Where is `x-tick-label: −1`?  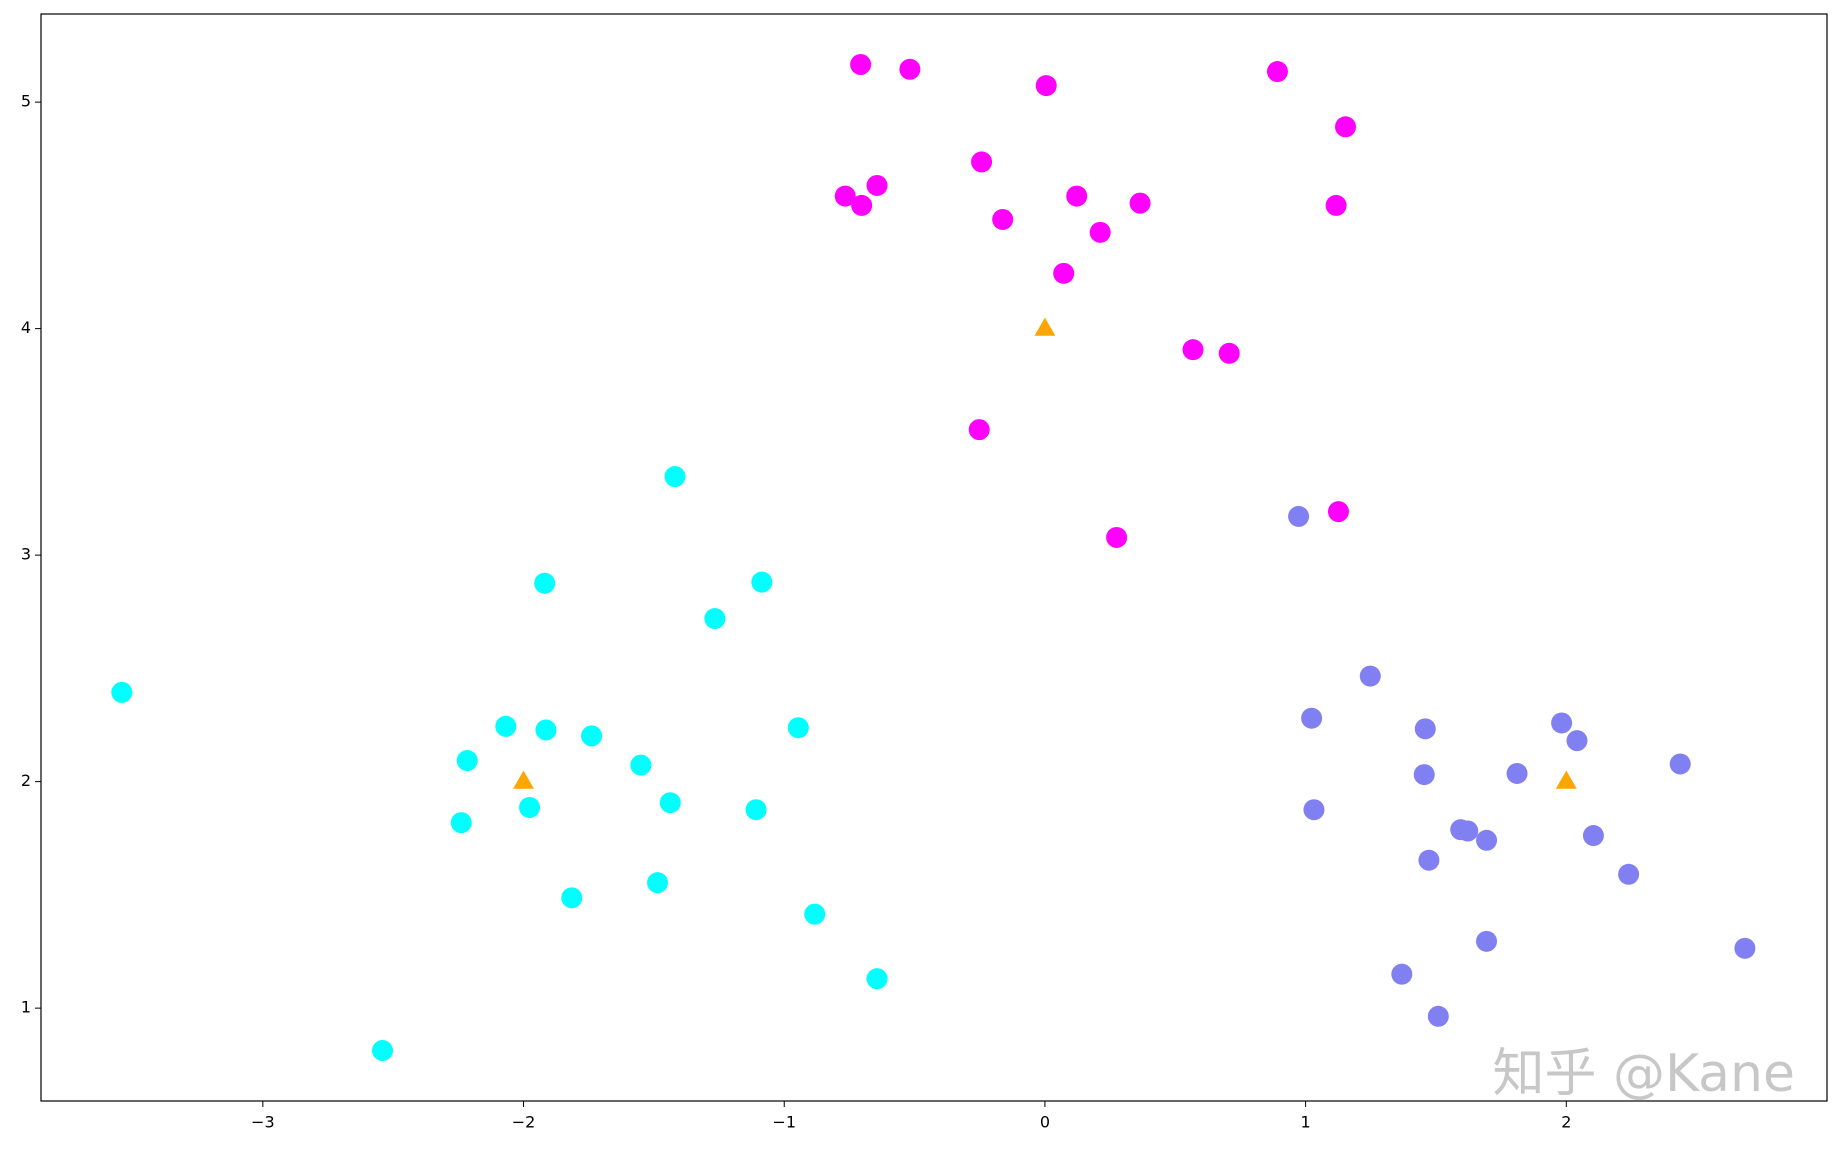
x-tick-label: −1 is located at coordinates (784, 1122).